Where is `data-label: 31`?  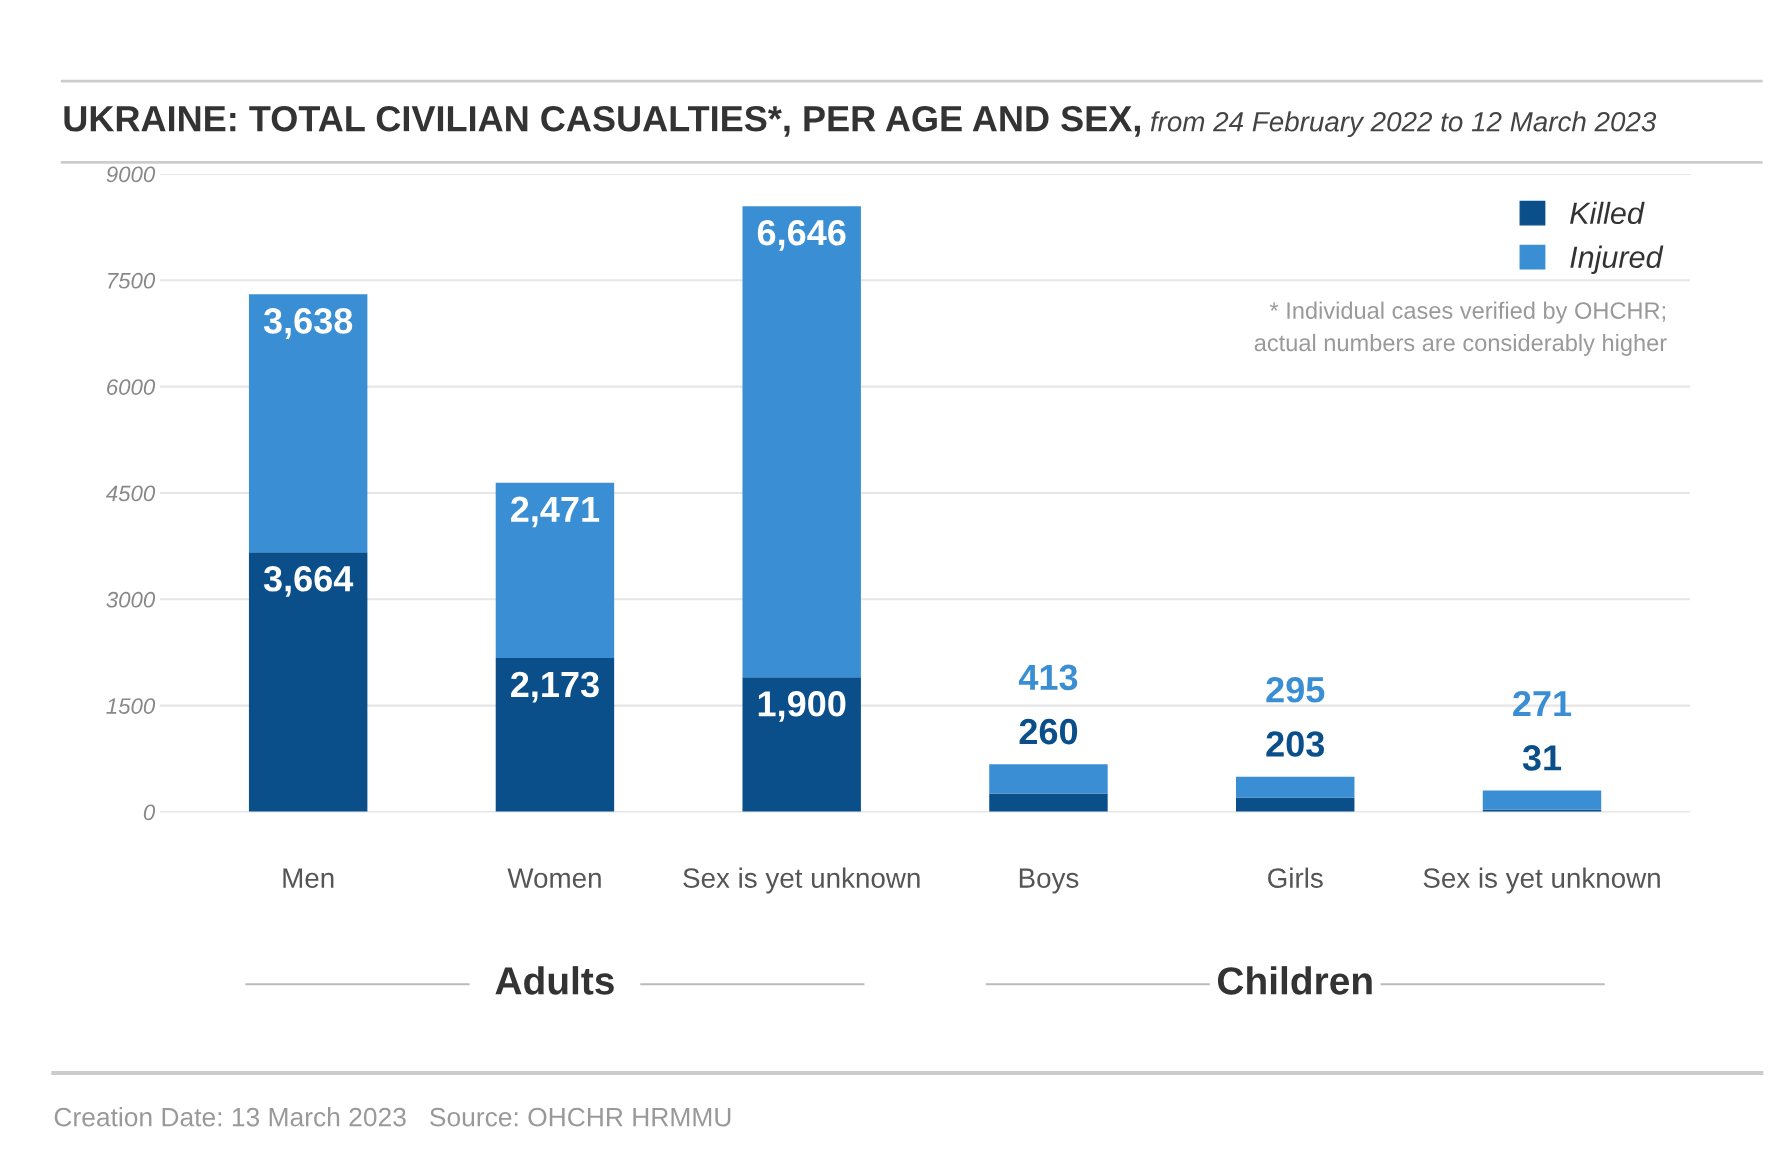
data-label: 31 is located at coordinates (1542, 758).